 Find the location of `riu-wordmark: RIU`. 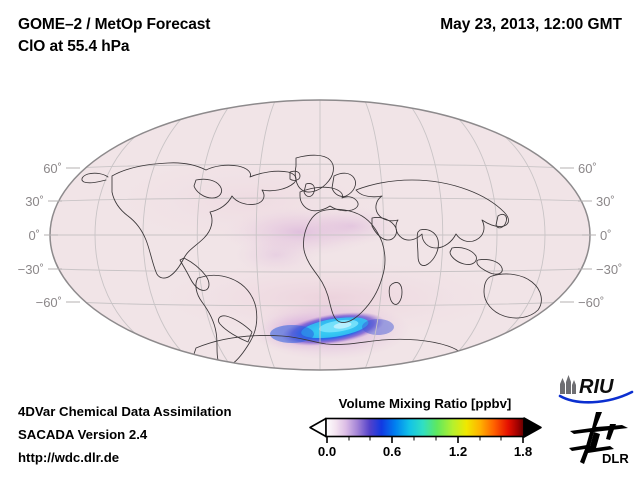

riu-wordmark: RIU is located at coordinates (596, 387).